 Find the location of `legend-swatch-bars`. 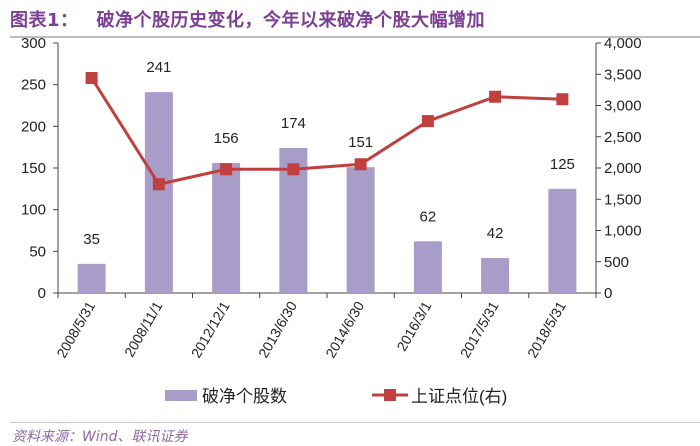

legend-swatch-bars is located at coordinates (181, 395).